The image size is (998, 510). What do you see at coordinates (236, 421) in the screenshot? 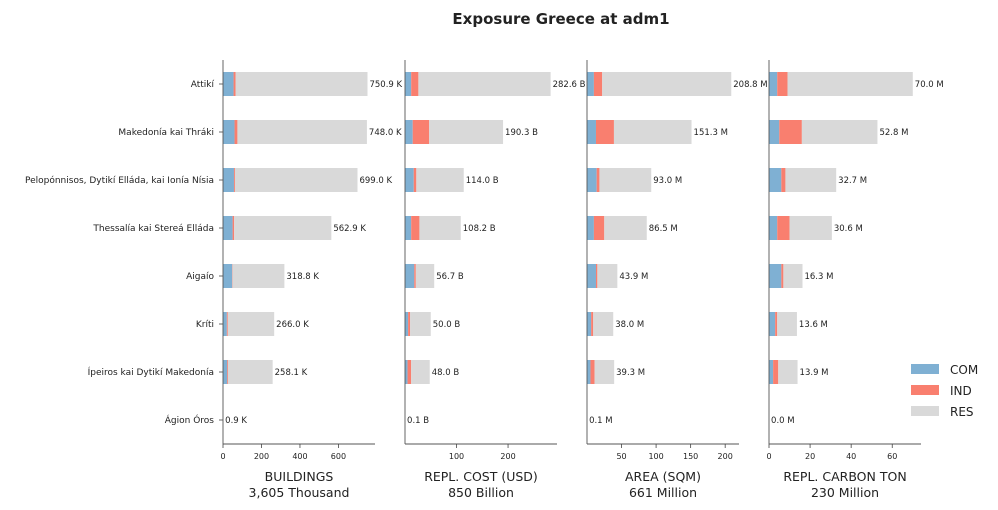
I see `value-label: 0.9 K` at bounding box center [236, 421].